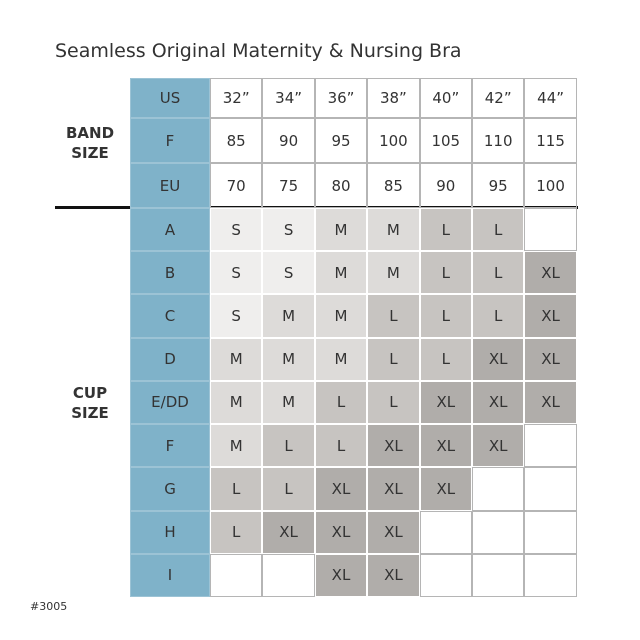  What do you see at coordinates (170, 185) in the screenshot?
I see `row-header: EU` at bounding box center [170, 185].